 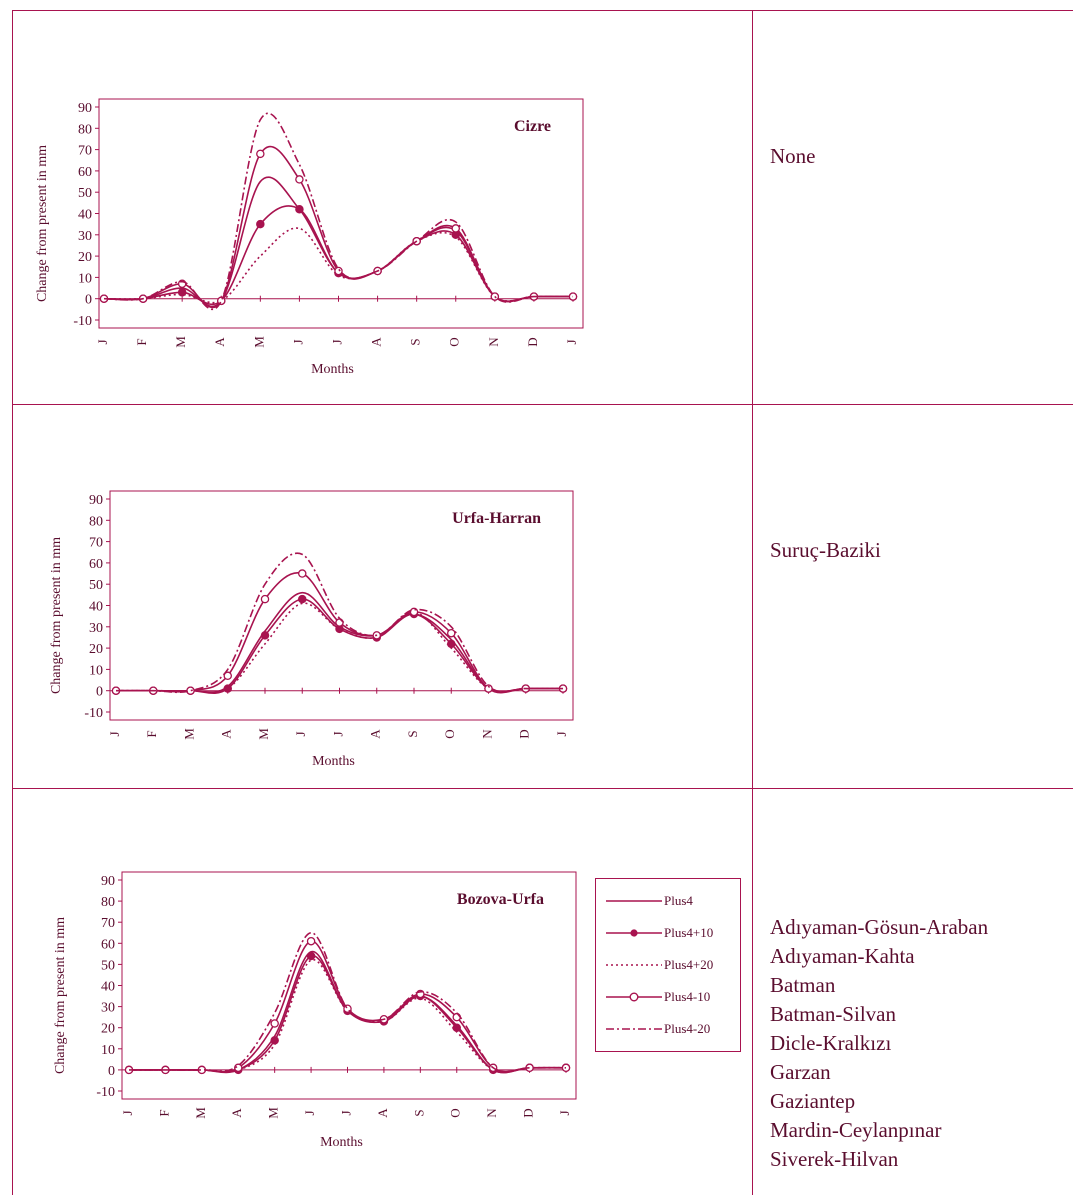 I want to click on legend-item-plus4: Plus4, so click(x=671, y=901).